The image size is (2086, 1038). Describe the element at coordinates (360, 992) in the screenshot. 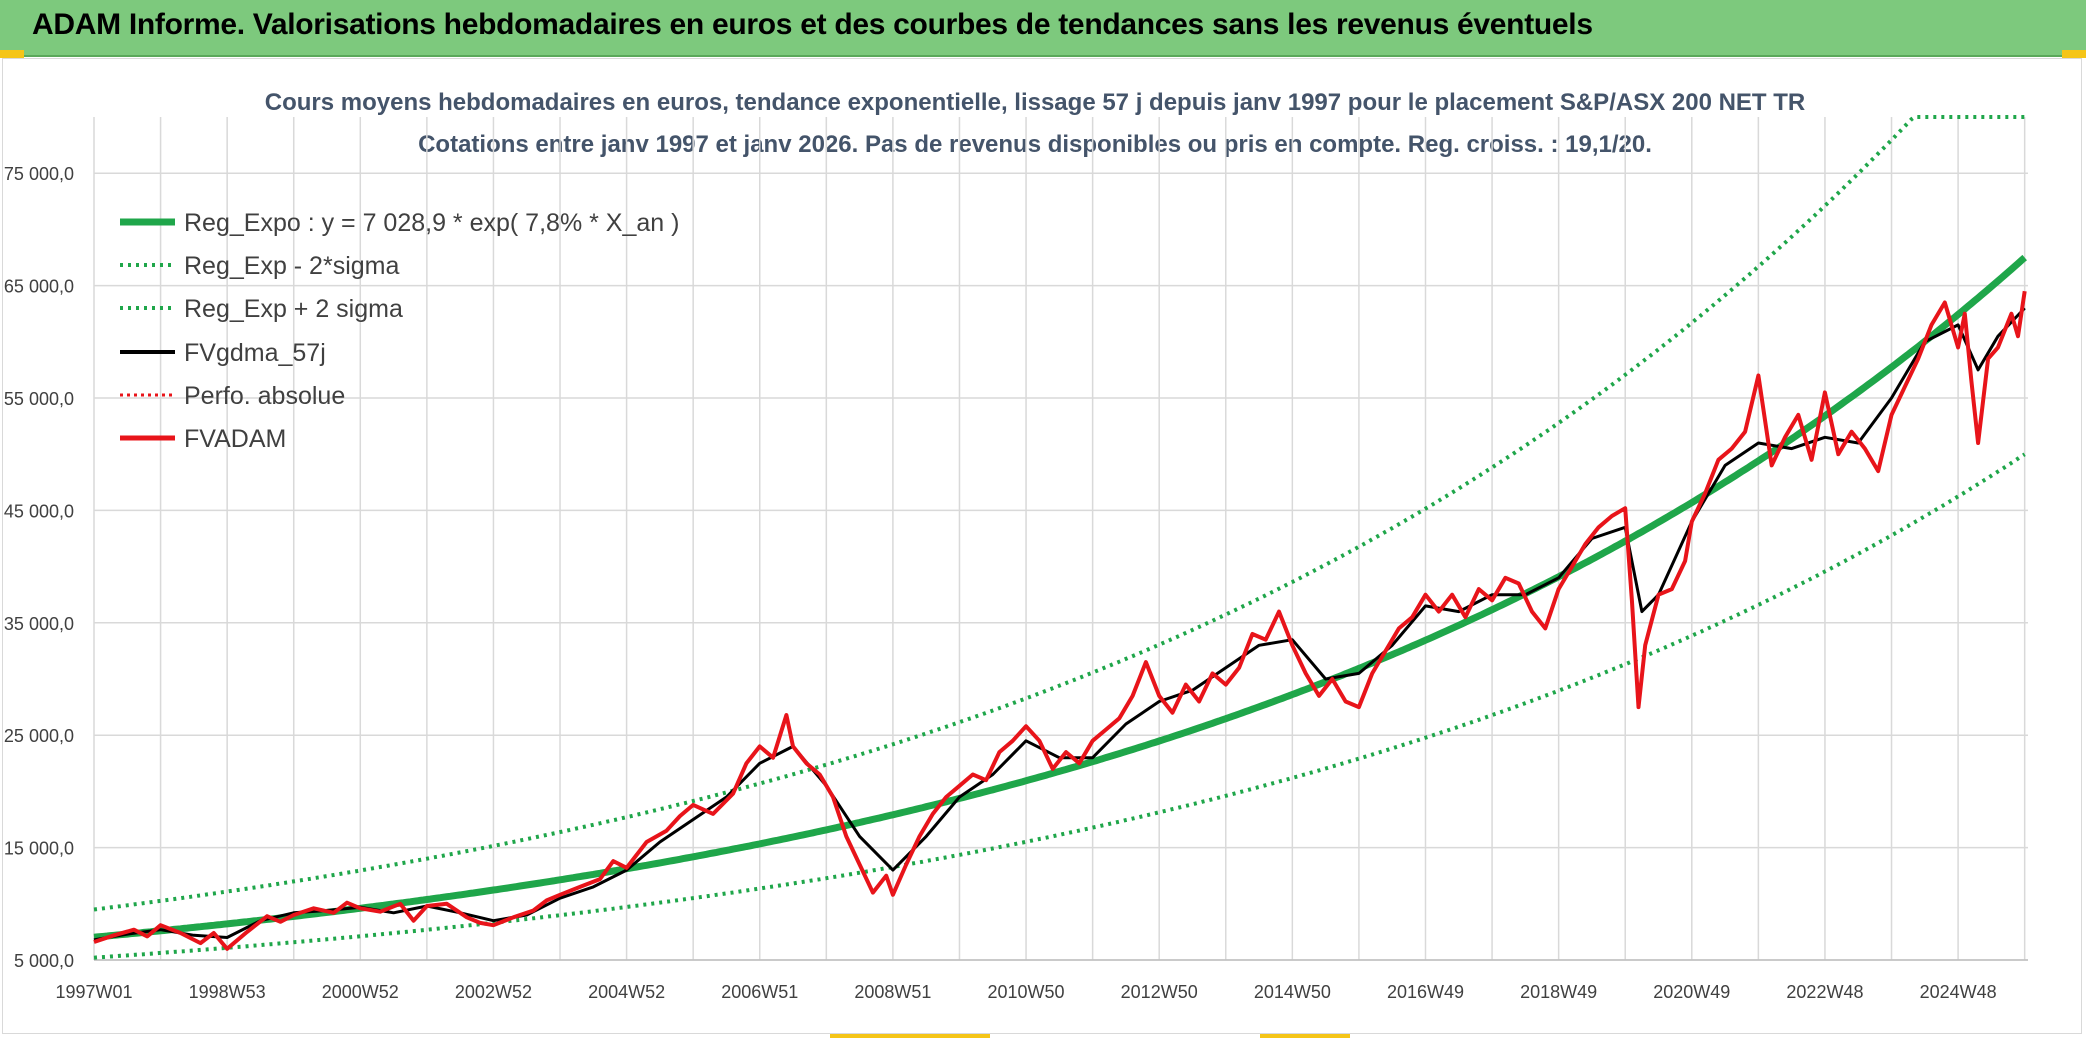

I see `x-tick-label: 2000W52` at that location.